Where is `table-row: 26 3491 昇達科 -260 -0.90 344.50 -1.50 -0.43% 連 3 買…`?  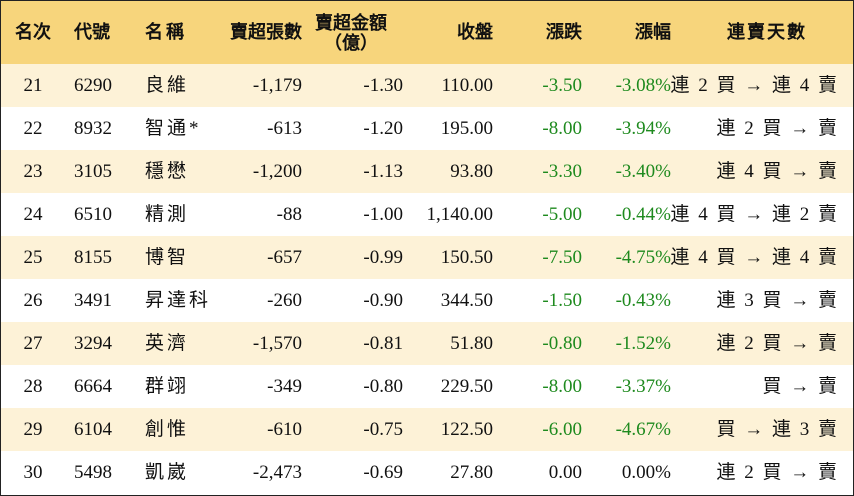
table-row: 26 3491 昇達科 -260 -0.90 344.50 -1.50 -0.43% 連 3 買… is located at coordinates (427, 300).